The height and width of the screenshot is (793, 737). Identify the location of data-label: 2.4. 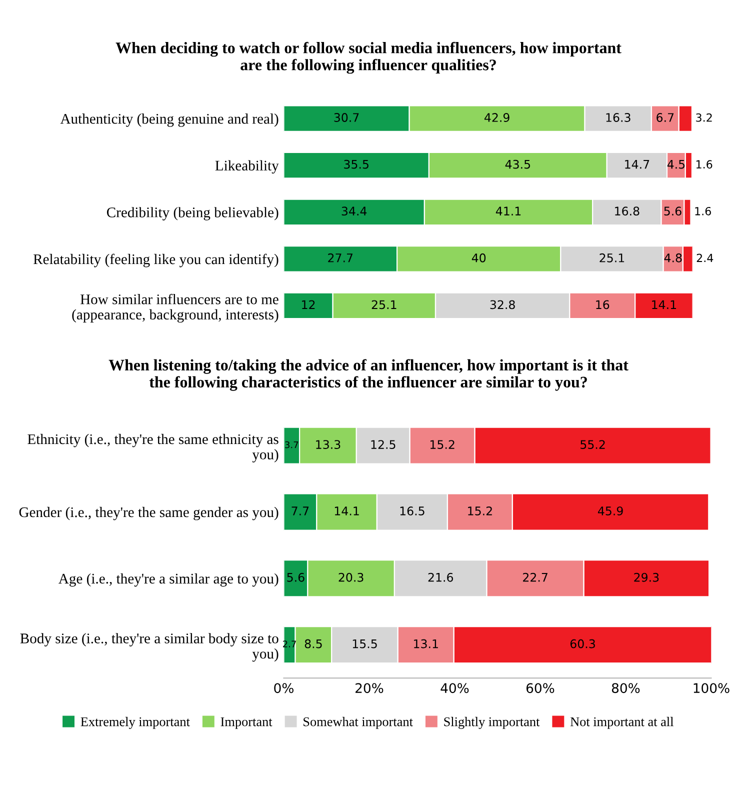
(705, 258).